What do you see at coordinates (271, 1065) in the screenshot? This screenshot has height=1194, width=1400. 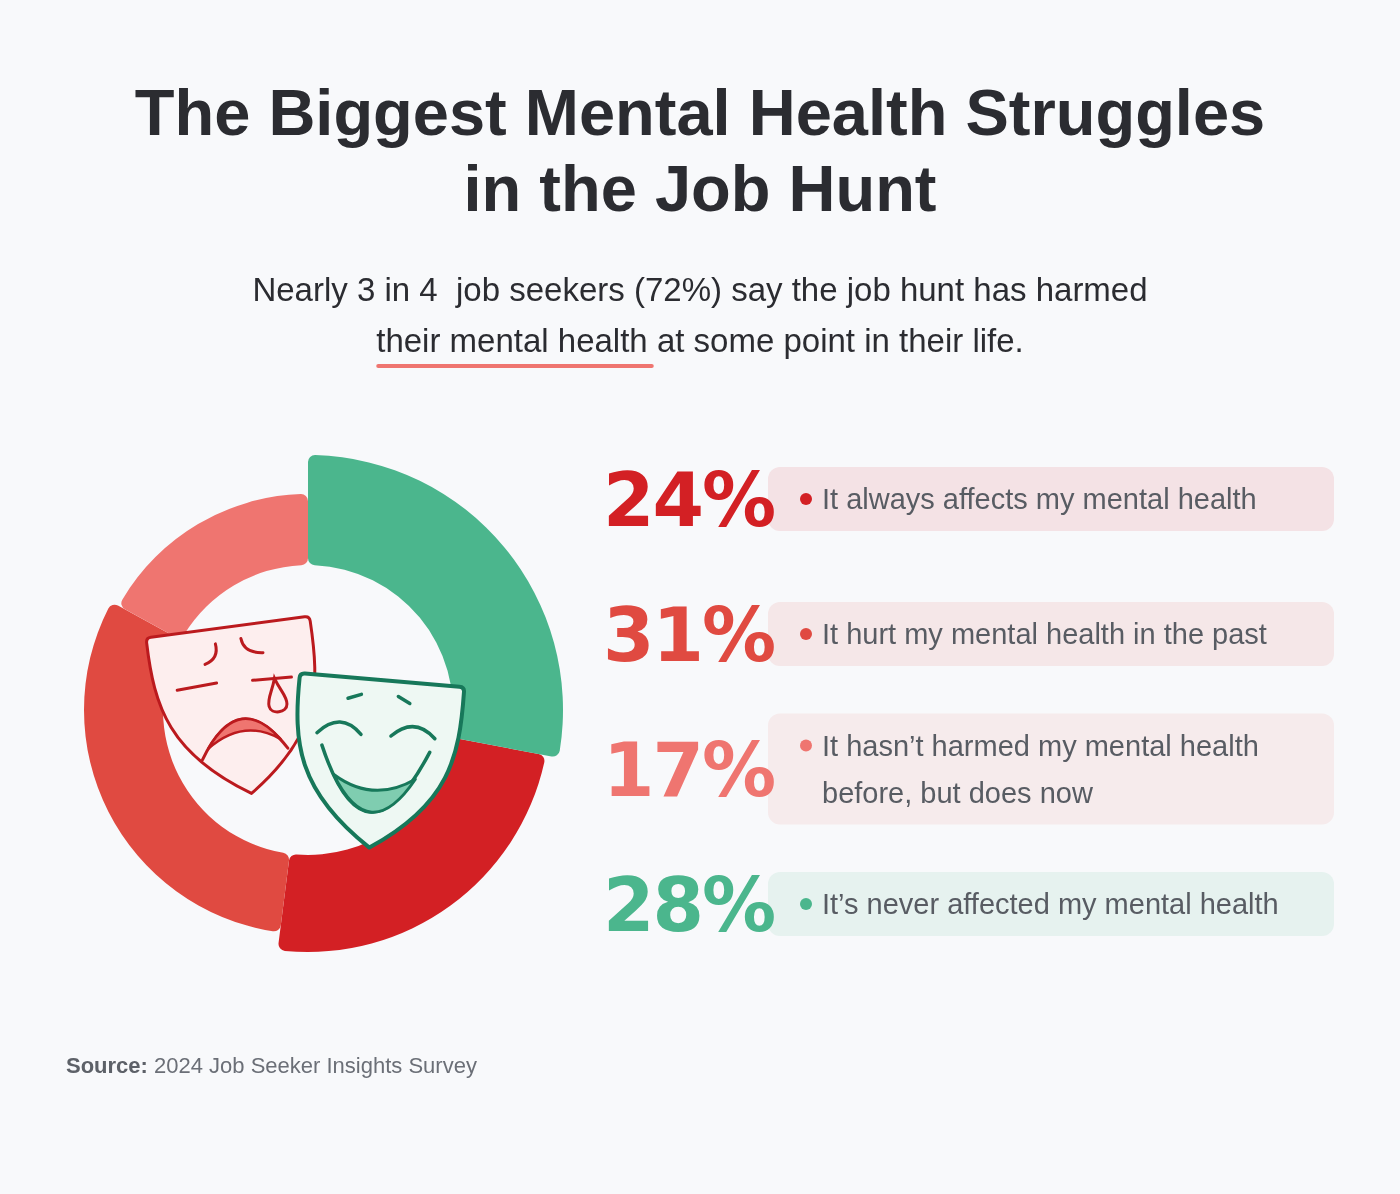 I see `source-note: Source: 2024 Job Seeker Insights Survey` at bounding box center [271, 1065].